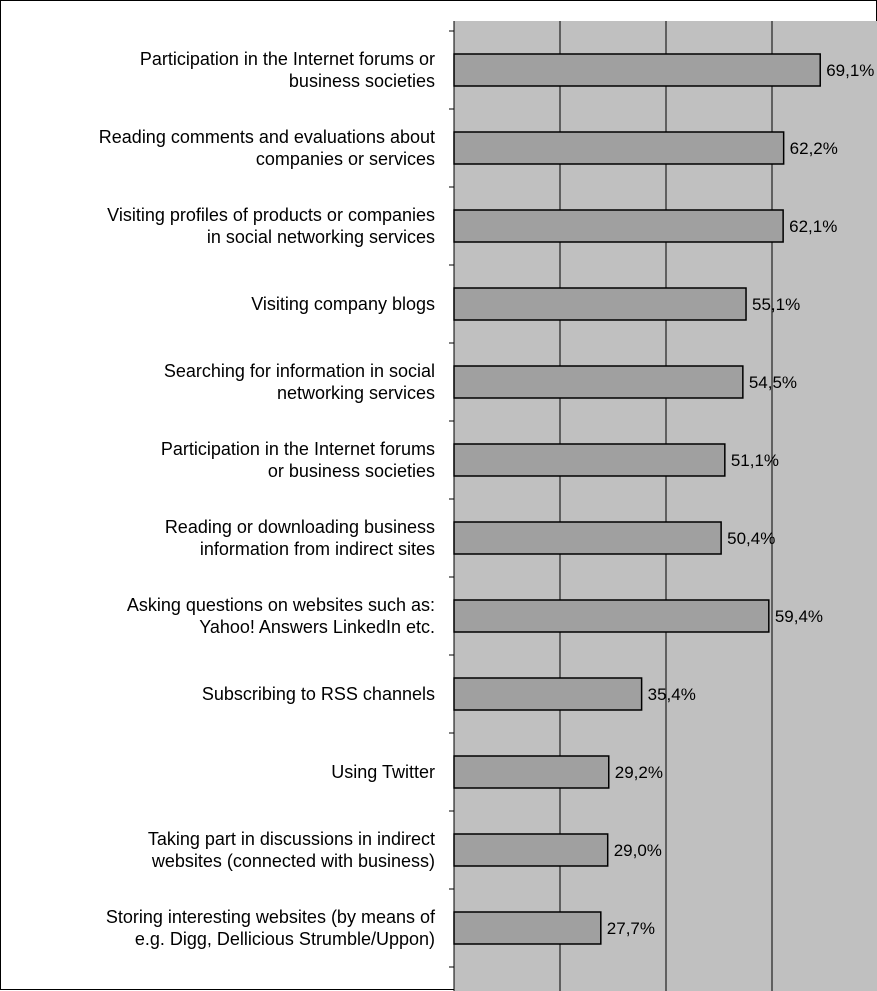 The height and width of the screenshot is (991, 877). I want to click on category-label: in social networking services, so click(321, 237).